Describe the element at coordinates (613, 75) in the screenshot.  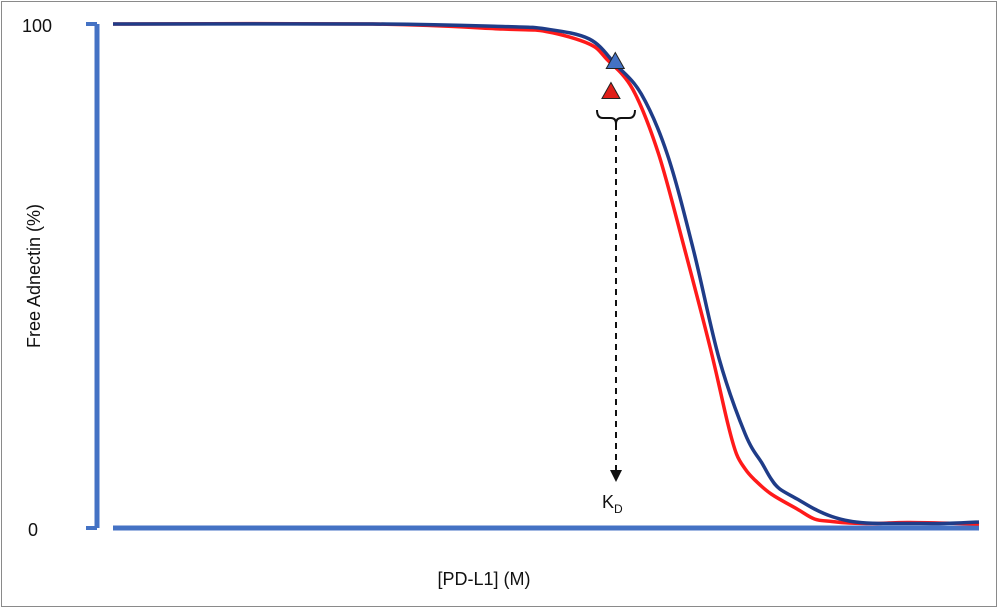
I see `marker-layer` at that location.